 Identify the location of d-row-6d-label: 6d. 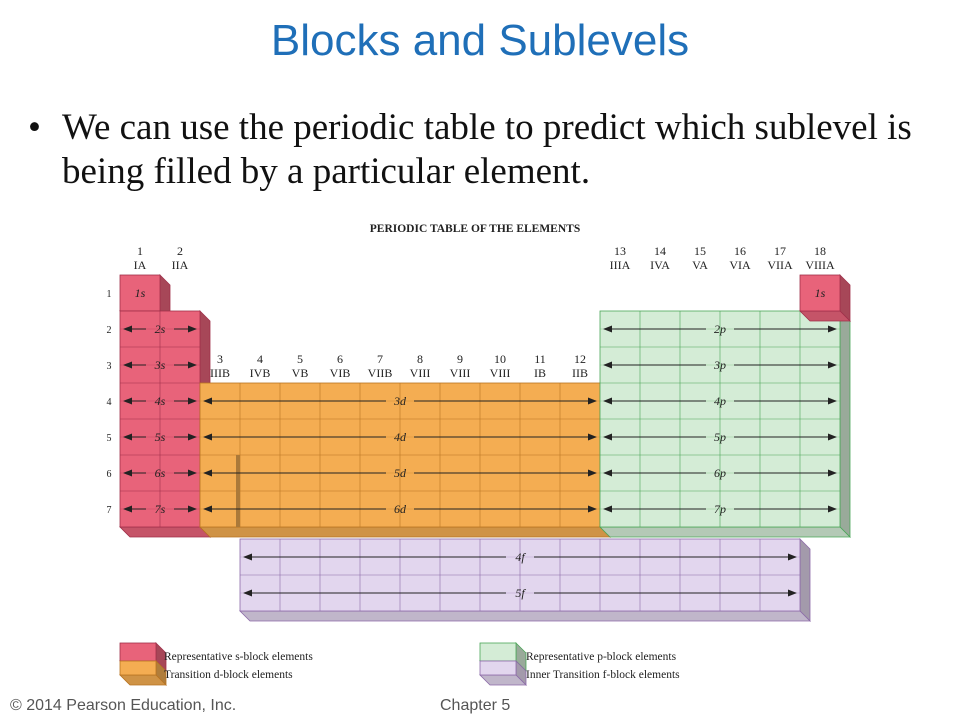
(400, 509).